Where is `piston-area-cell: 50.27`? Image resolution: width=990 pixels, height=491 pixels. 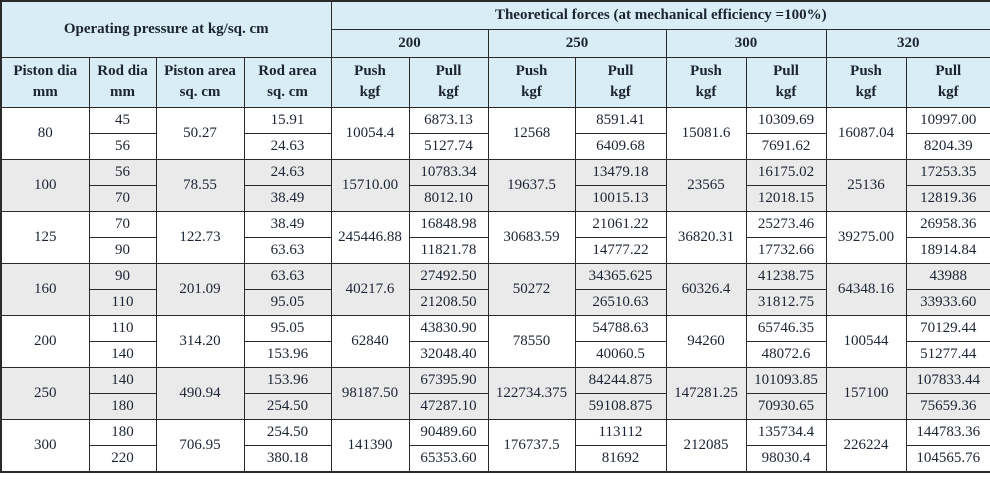 piston-area-cell: 50.27 is located at coordinates (200, 133).